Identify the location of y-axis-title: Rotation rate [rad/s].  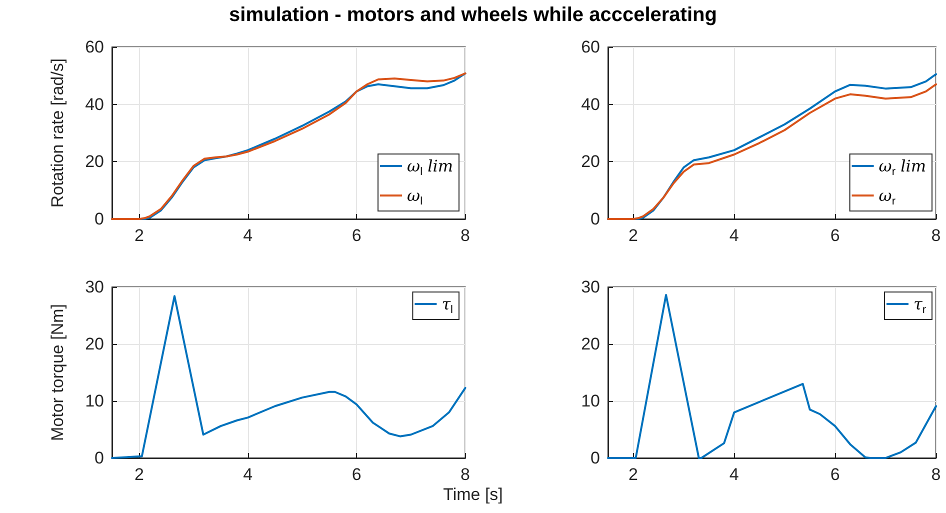
(57, 133).